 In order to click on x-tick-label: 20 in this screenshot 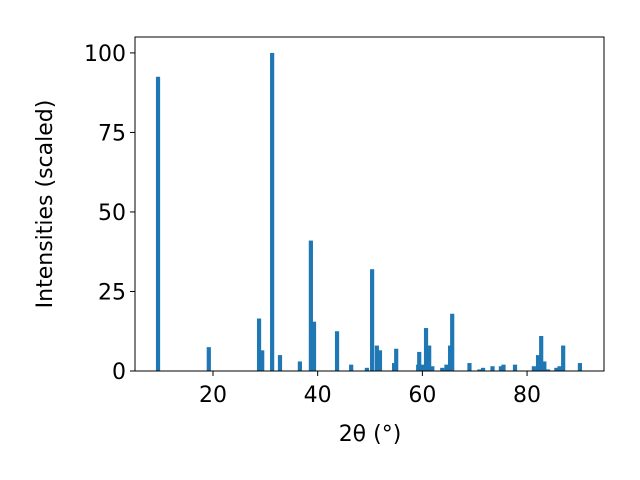, I will do `click(213, 395)`.